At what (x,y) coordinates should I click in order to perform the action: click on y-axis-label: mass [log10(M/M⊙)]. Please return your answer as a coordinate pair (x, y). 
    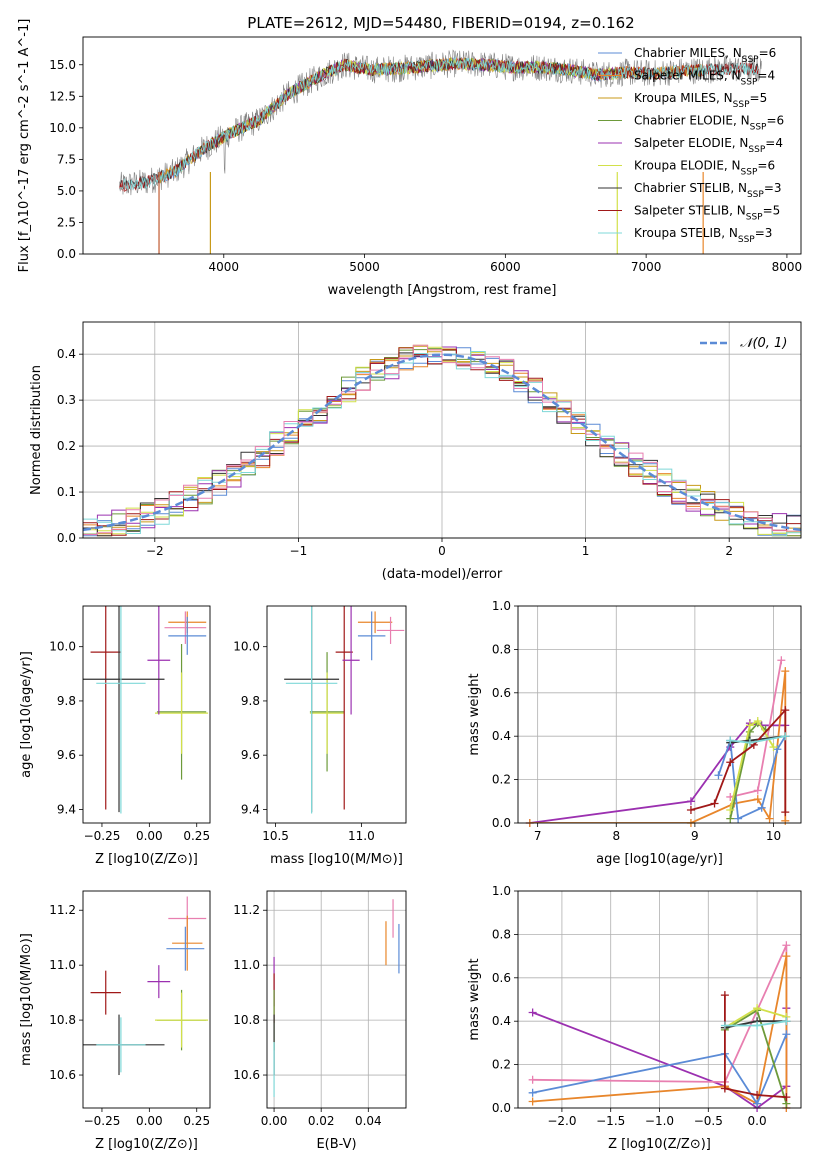
    Looking at the image, I should click on (26, 999).